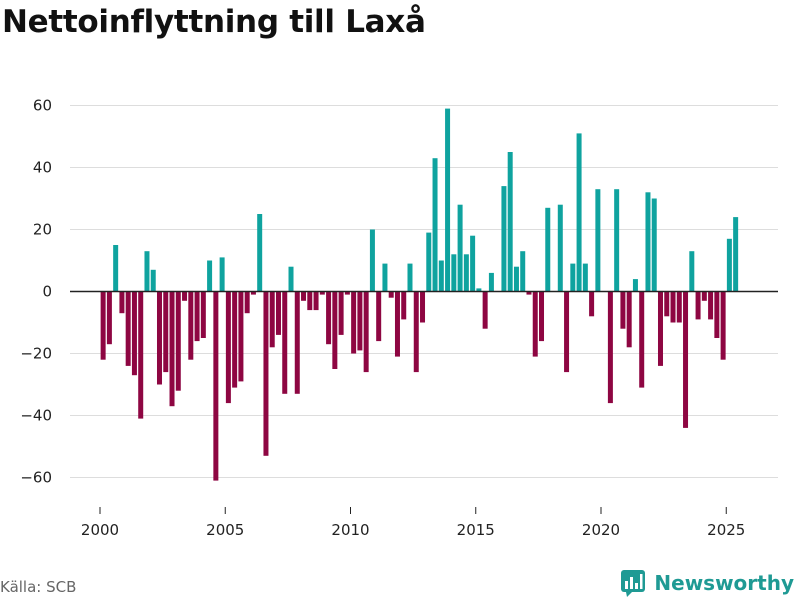 Image resolution: width=800 pixels, height=600 pixels. Describe the element at coordinates (707, 583) in the screenshot. I see `newsworthy-logo: Newsworthy` at that location.